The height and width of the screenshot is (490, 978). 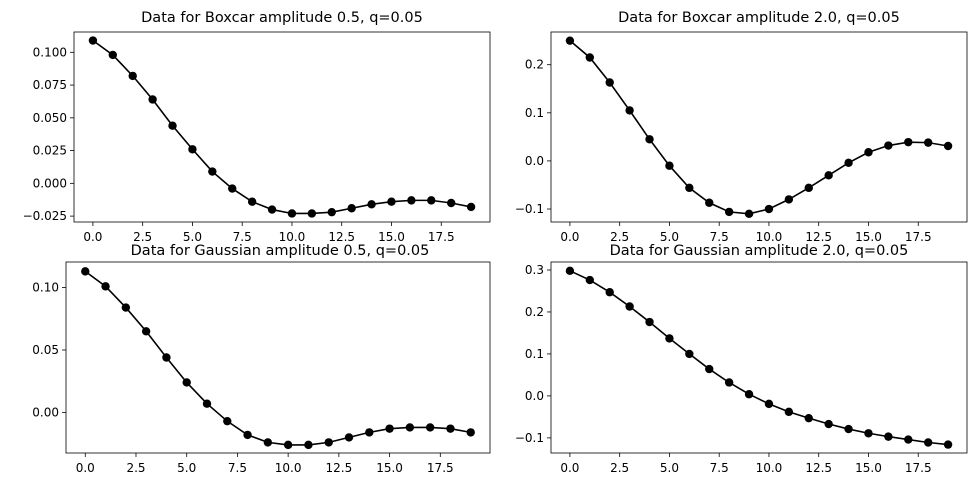 What do you see at coordinates (280, 251) in the screenshot?
I see `panel-title: Data for Gaussian amplitude 0.5, q=0.05` at bounding box center [280, 251].